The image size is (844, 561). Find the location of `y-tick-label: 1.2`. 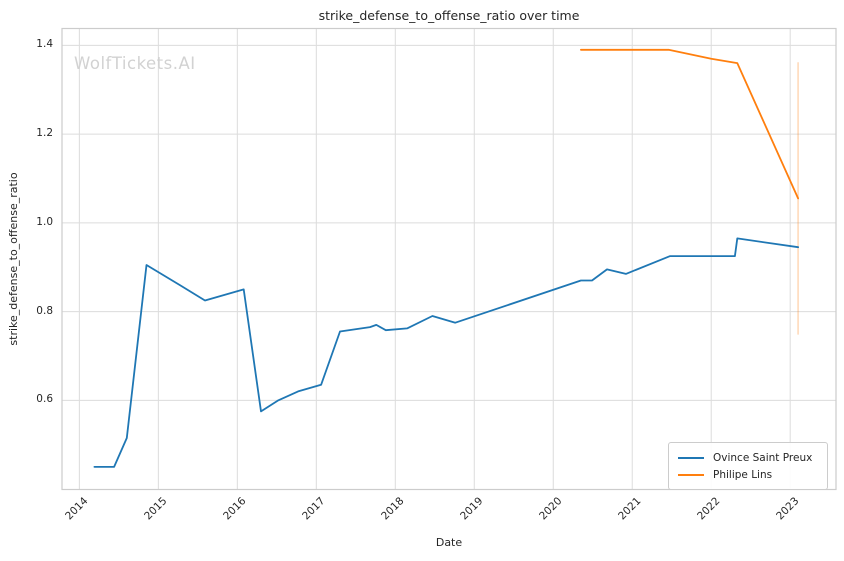

y-tick-label: 1.2 is located at coordinates (44, 133).